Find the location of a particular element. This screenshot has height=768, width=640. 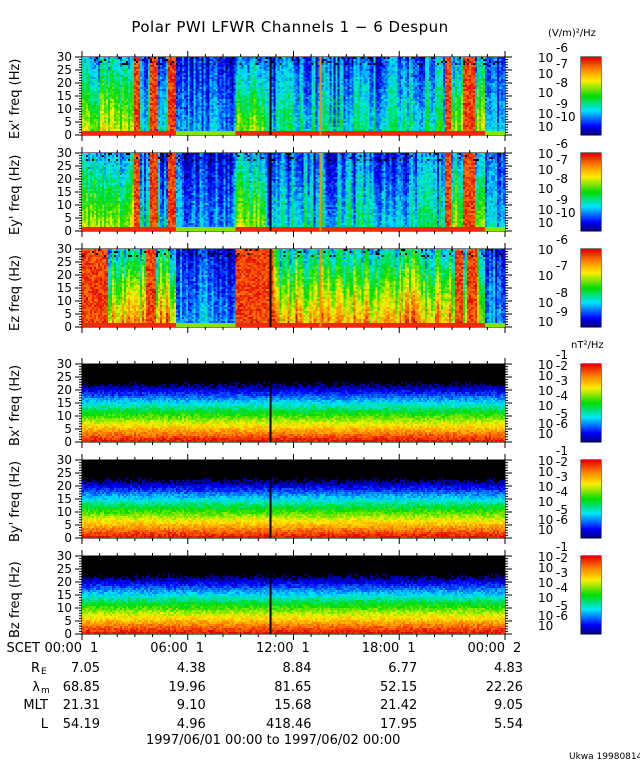

y-axis-label: Ex' freq (Hz) is located at coordinates (15, 98).